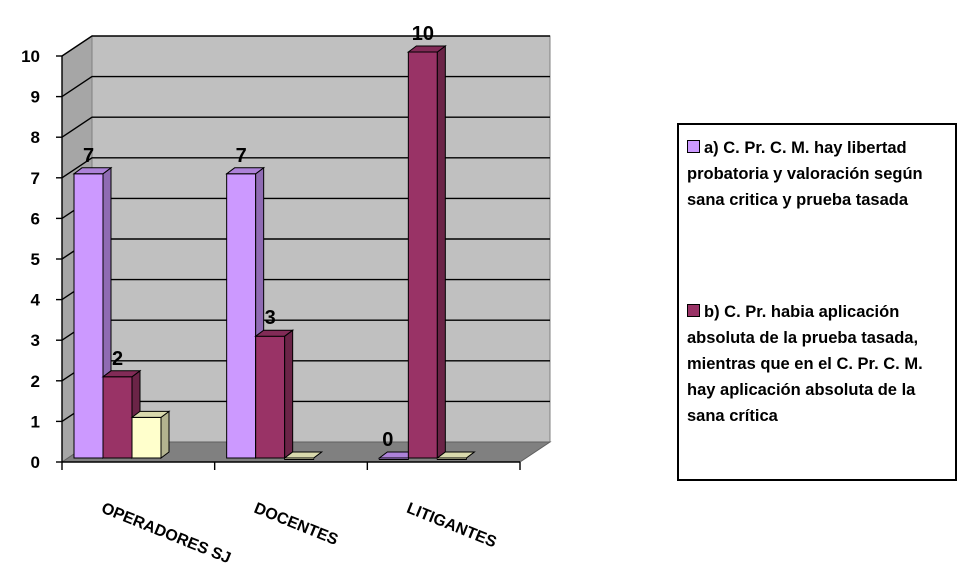 The width and height of the screenshot is (961, 580). Describe the element at coordinates (35, 137) in the screenshot. I see `y-tick-label: 8` at that location.